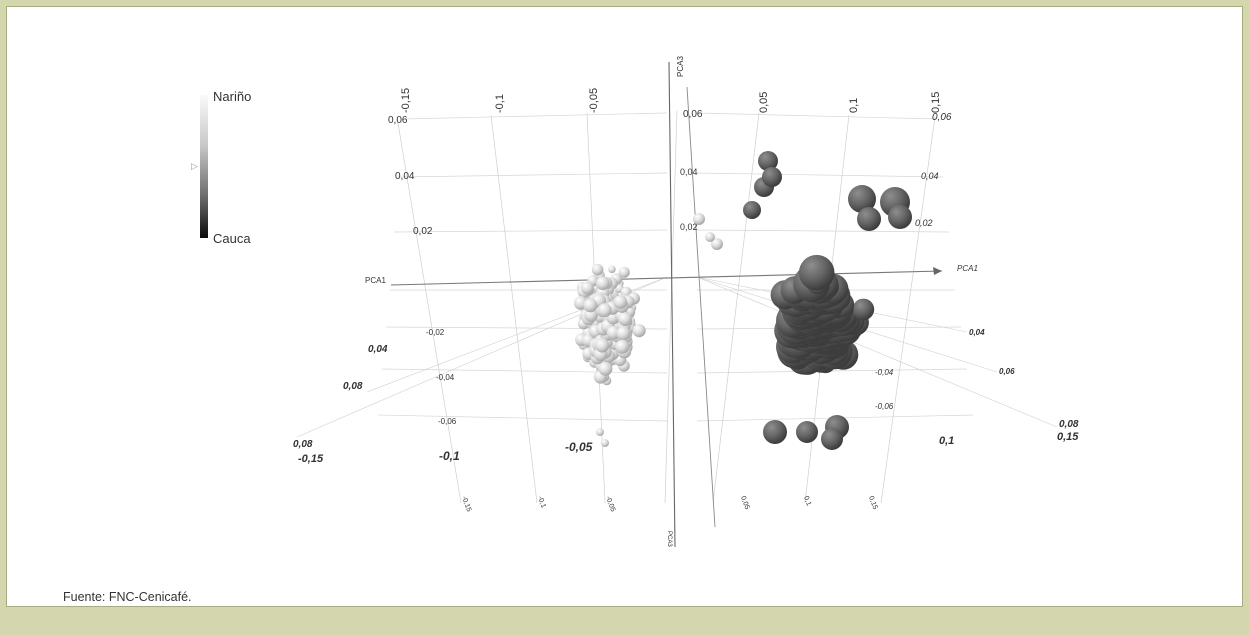 The image size is (1249, 635). What do you see at coordinates (435, 332) in the screenshot?
I see `tick-z-left-neg: -0,02` at bounding box center [435, 332].